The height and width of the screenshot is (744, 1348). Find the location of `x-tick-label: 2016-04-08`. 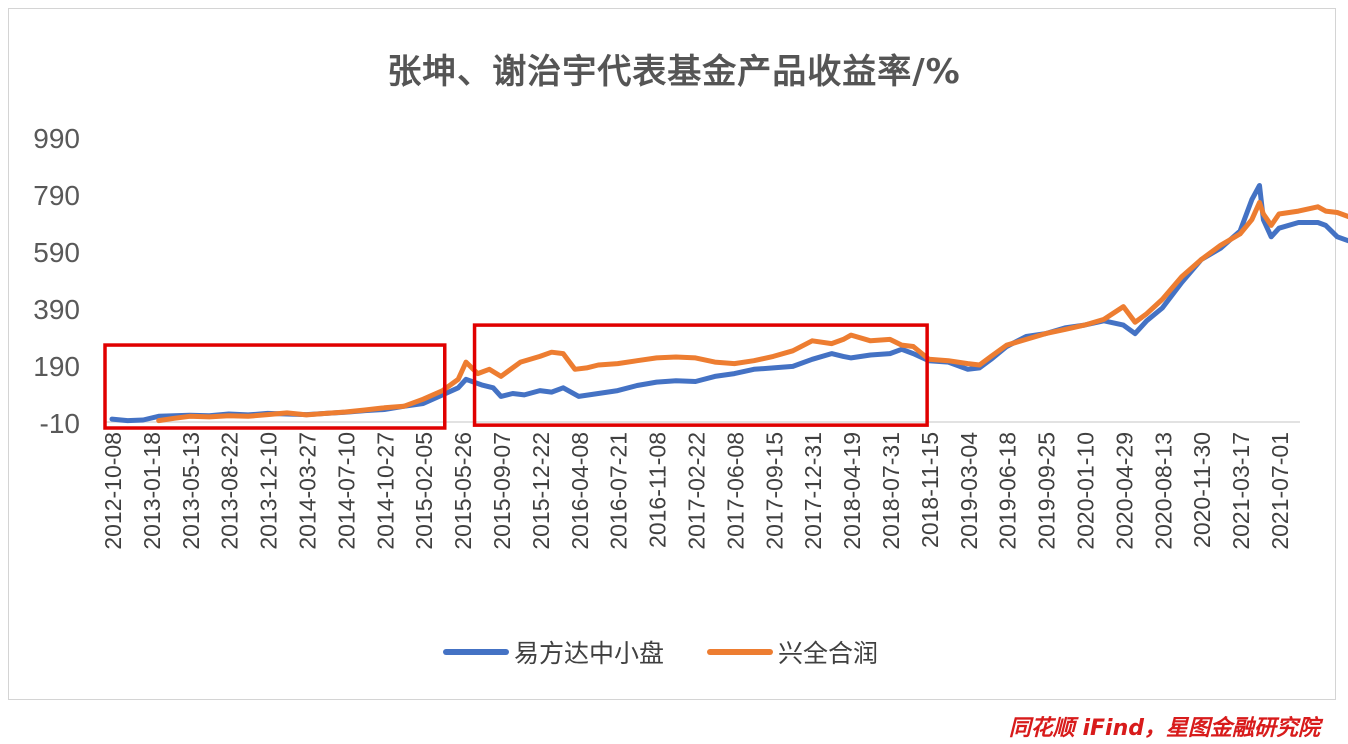

x-tick-label: 2016-04-08 is located at coordinates (580, 491).